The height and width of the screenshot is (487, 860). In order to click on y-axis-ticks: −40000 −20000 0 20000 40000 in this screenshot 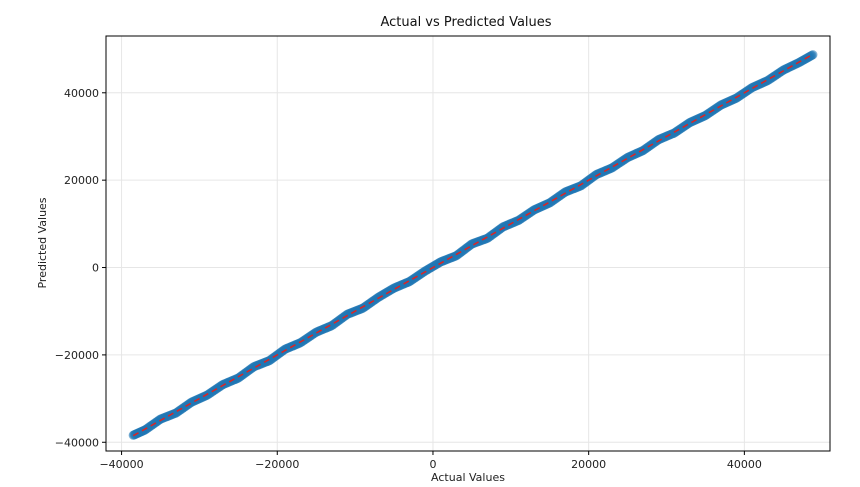, I will do `click(80, 268)`.